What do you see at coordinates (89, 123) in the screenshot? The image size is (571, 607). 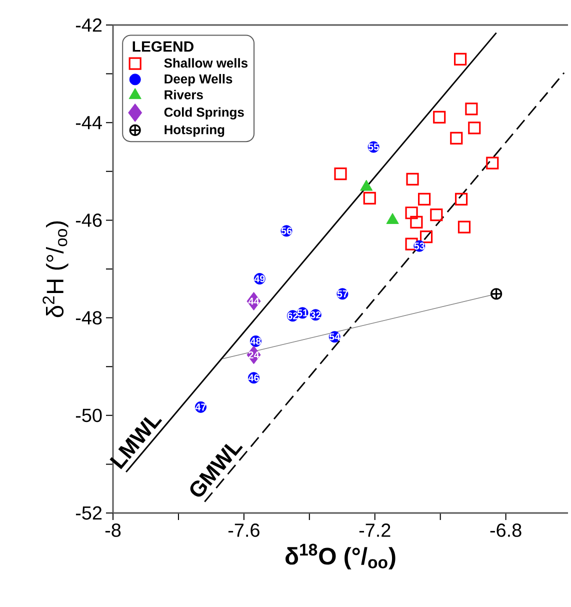 I see `y-tick-label: -44` at bounding box center [89, 123].